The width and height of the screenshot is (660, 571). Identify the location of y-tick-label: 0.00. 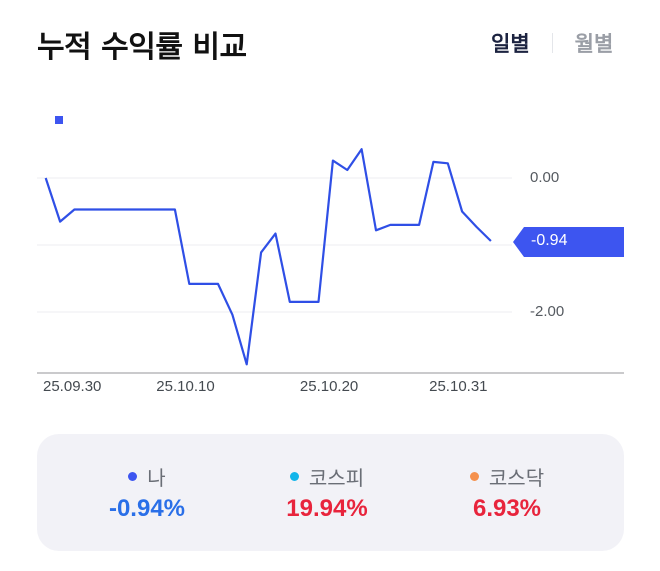
(545, 177).